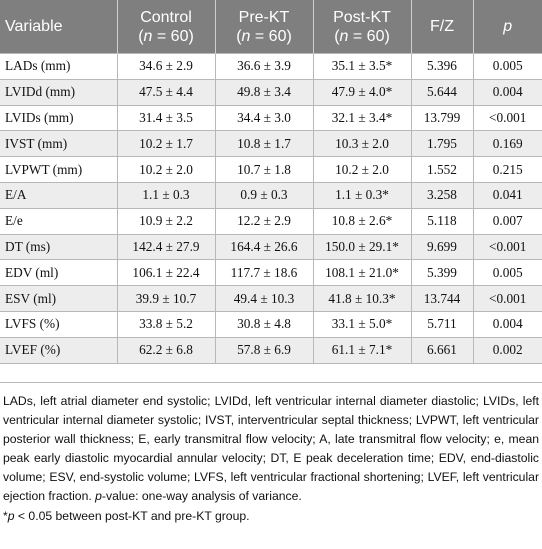  What do you see at coordinates (362, 118) in the screenshot?
I see `table-cell: 32.1 ± 3.4*` at bounding box center [362, 118].